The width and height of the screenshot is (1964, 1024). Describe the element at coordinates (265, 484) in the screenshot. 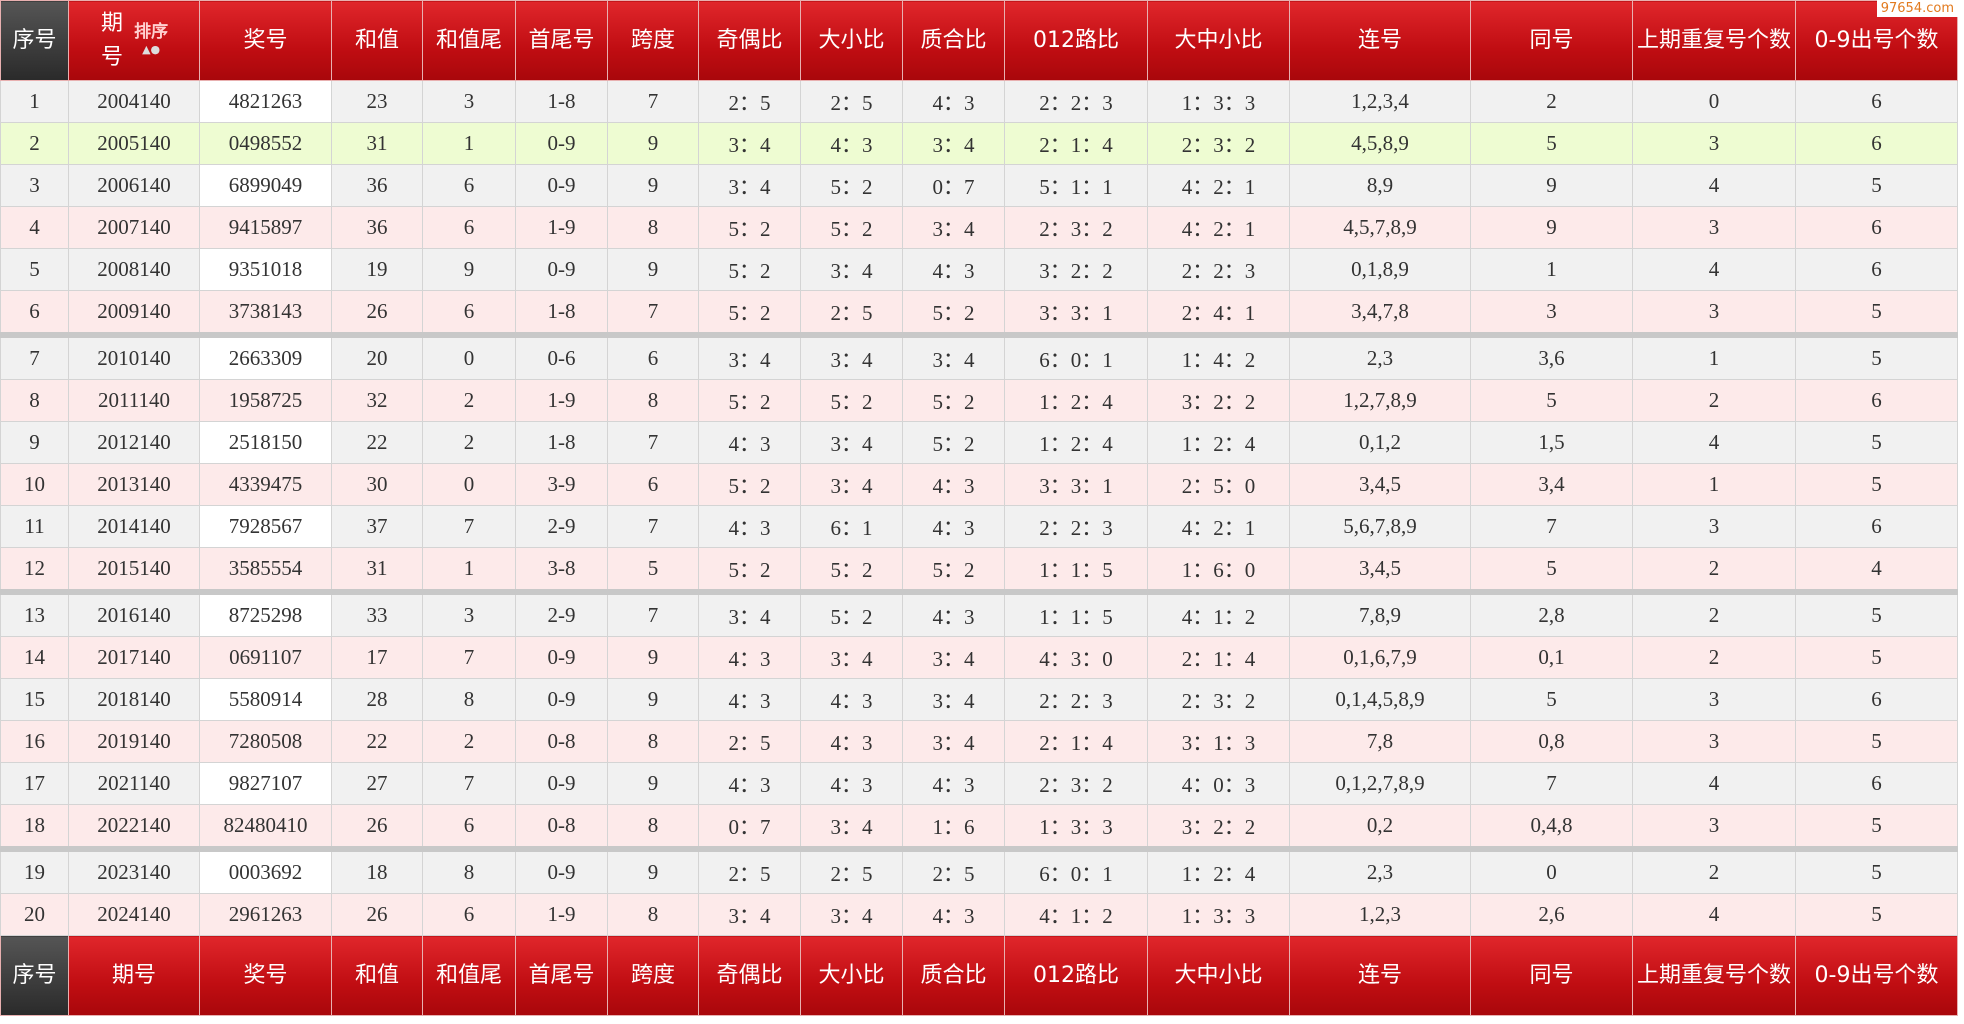

I see `cell: 4339475` at that location.